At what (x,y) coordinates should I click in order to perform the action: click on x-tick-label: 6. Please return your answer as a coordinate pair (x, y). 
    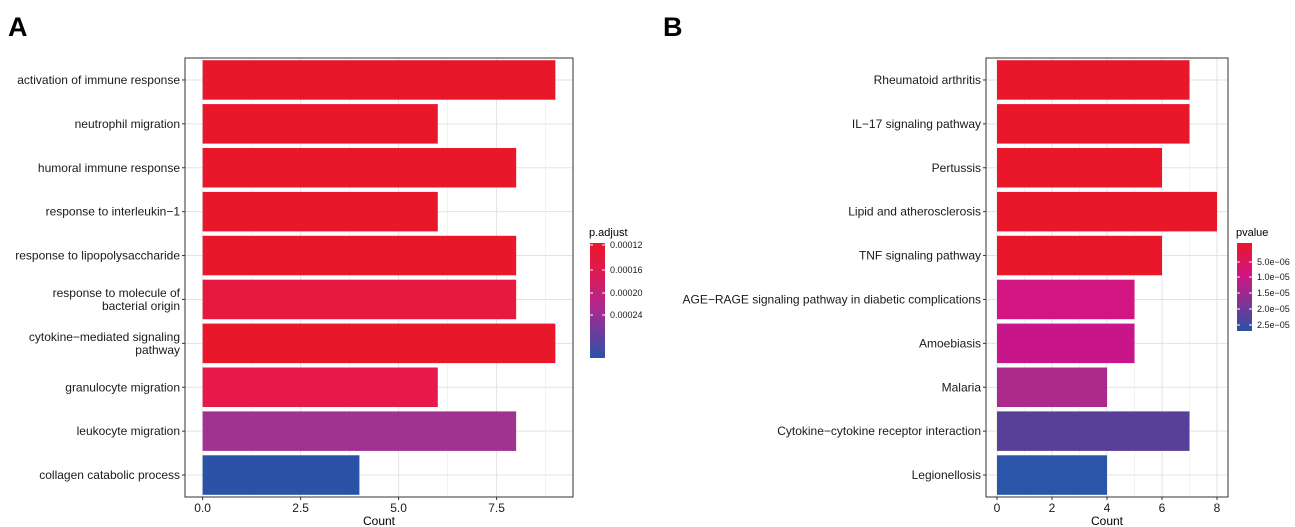
    Looking at the image, I should click on (1162, 508).